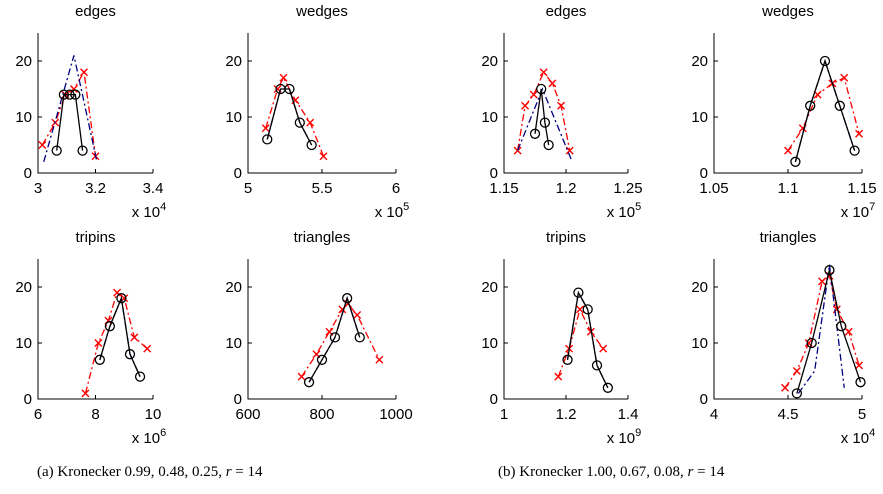  What do you see at coordinates (788, 188) in the screenshot?
I see `x-tick-label: 1.1` at bounding box center [788, 188].